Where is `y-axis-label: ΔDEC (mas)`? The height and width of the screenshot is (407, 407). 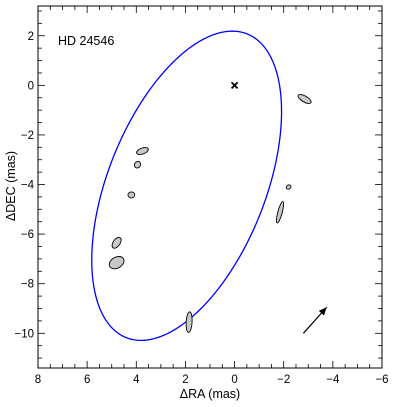 y-axis-label: ΔDEC (mas) is located at coordinates (11, 186).